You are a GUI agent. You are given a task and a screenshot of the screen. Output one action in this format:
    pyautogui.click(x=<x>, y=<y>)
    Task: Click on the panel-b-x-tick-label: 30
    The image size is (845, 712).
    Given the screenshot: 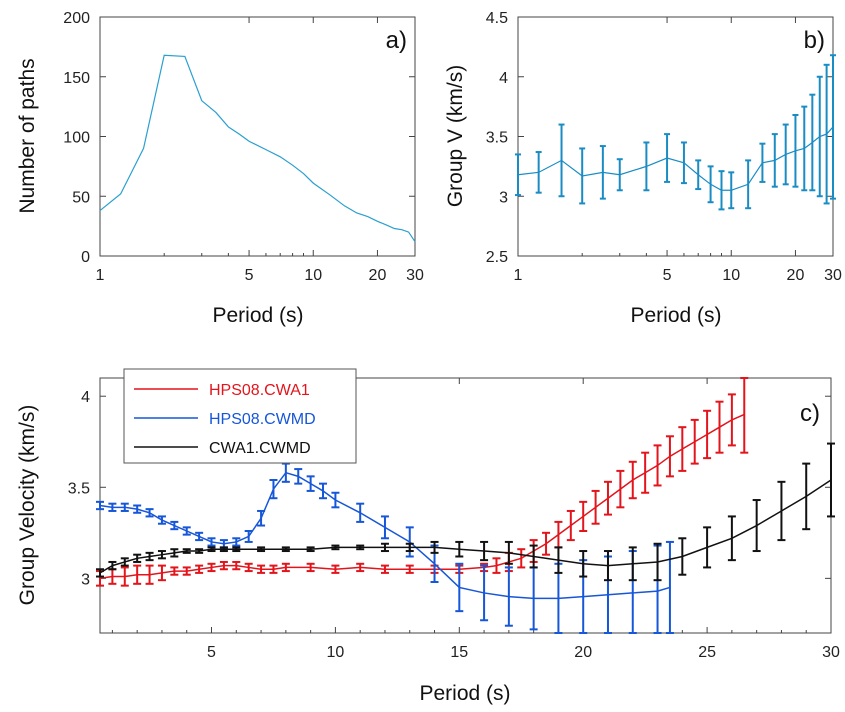 What is the action you would take?
    pyautogui.click(x=833, y=275)
    